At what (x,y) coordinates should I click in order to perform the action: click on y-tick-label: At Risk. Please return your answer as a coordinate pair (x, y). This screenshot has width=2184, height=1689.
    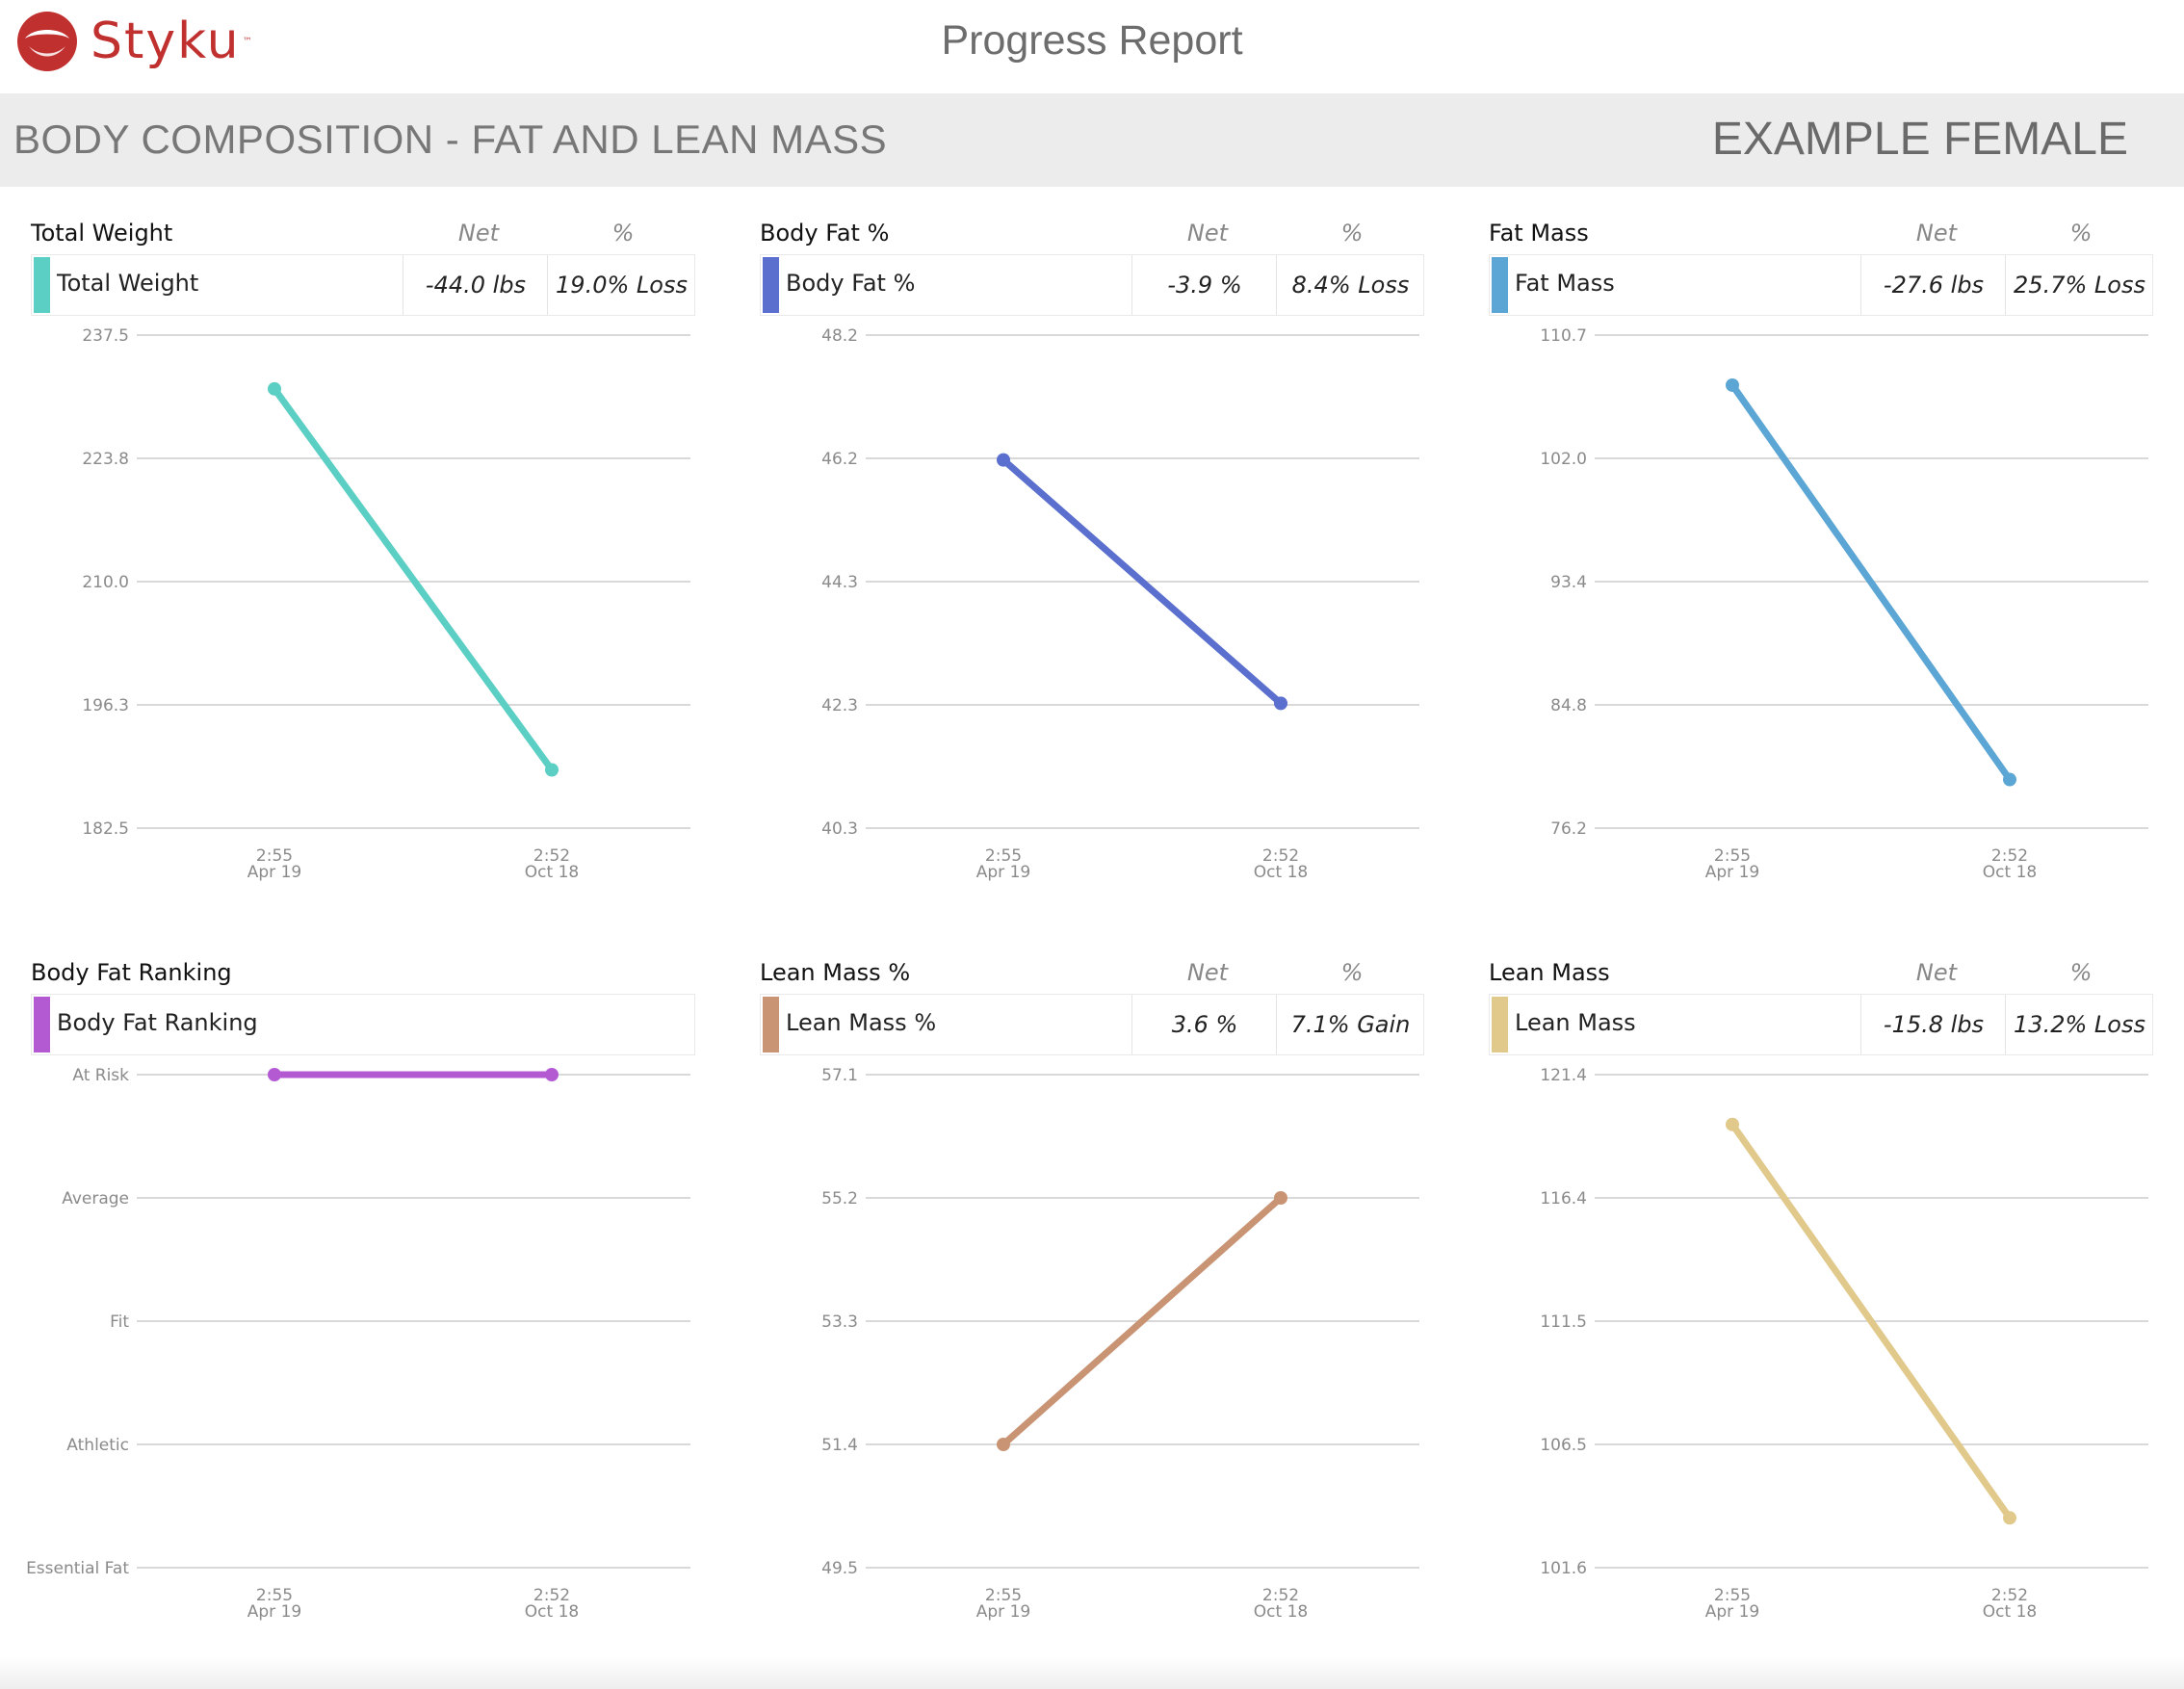
    Looking at the image, I should click on (100, 1075).